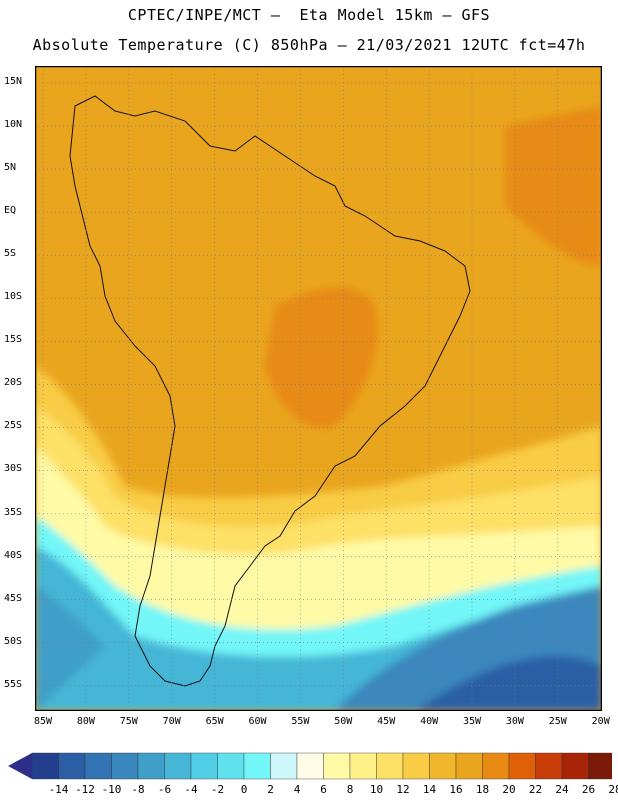 The height and width of the screenshot is (800, 618). Describe the element at coordinates (350, 789) in the screenshot. I see `colorbar-label: 8` at that location.